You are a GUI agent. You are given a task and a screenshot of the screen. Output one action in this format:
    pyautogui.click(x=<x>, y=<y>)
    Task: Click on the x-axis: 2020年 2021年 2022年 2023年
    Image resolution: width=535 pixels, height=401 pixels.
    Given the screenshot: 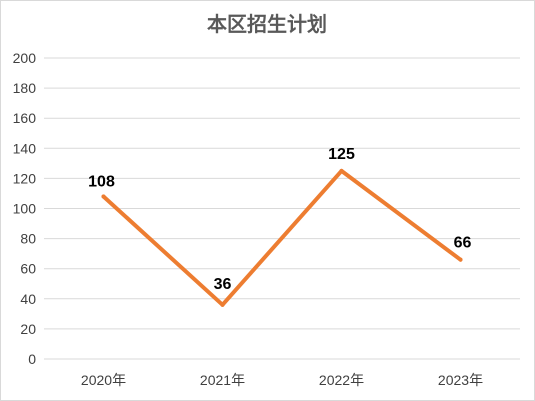 What is the action you would take?
    pyautogui.click(x=282, y=380)
    